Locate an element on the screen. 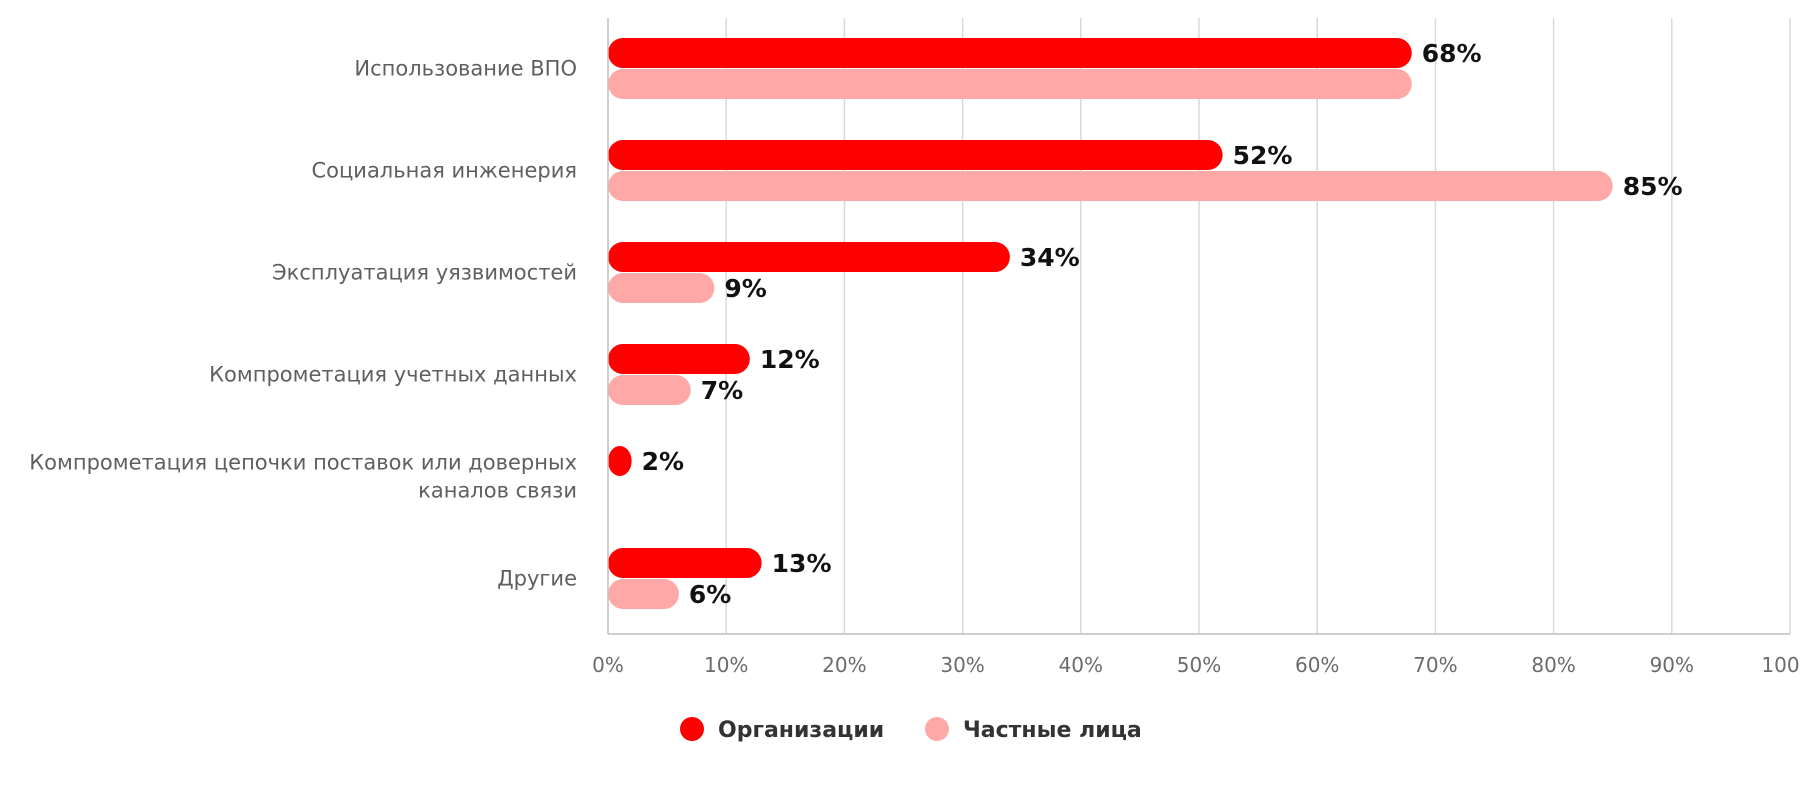 This screenshot has height=800, width=1800. x-tick-label: 70% is located at coordinates (1435, 665).